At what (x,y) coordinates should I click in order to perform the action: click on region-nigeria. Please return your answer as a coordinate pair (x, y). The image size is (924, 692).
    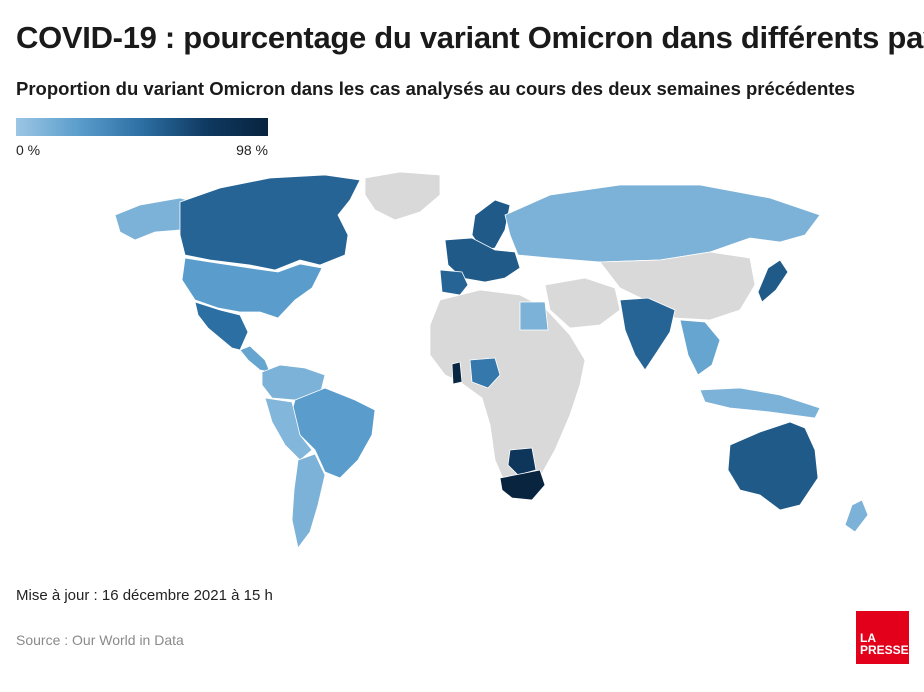
    Looking at the image, I should click on (485, 373).